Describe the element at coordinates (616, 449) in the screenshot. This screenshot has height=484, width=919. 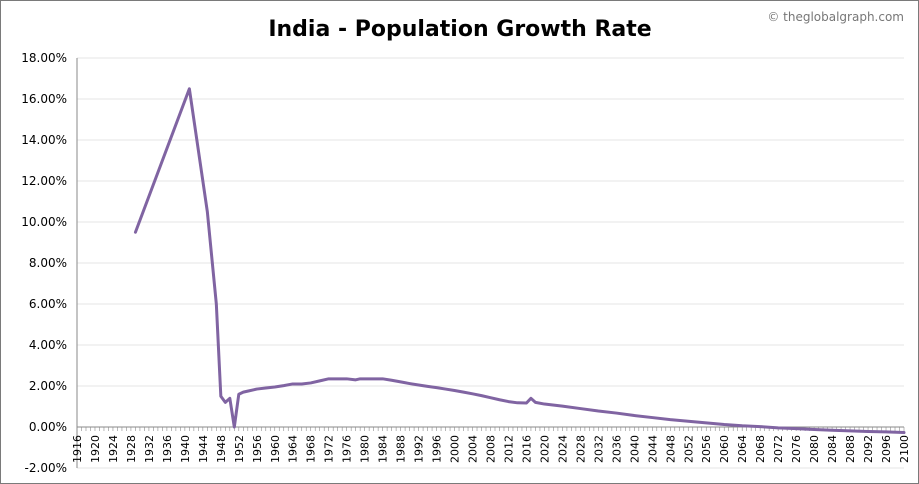
I see `x-tick-label: 2036` at that location.